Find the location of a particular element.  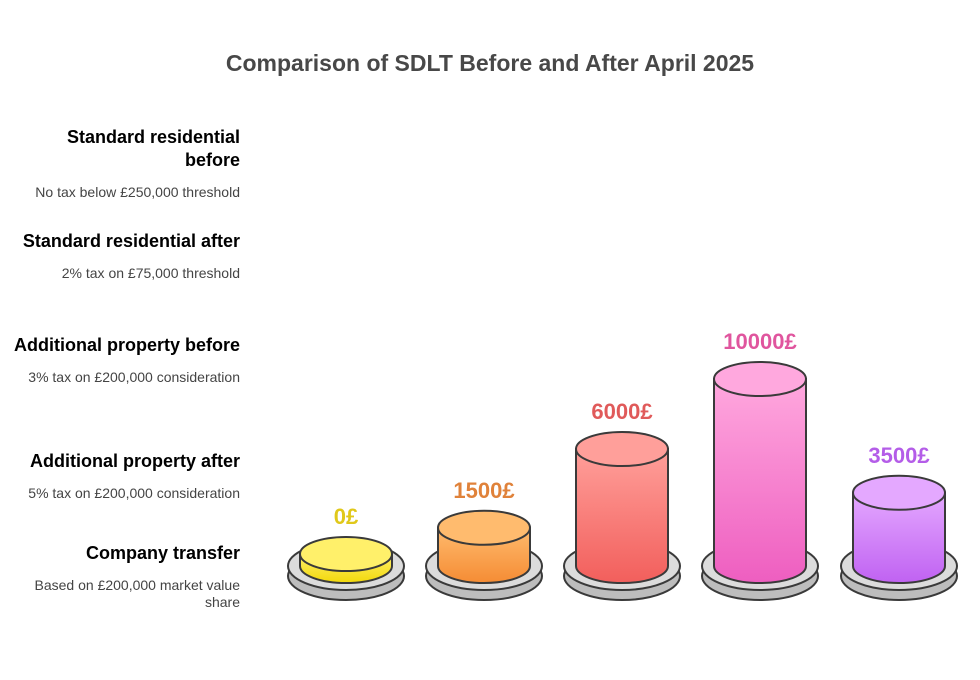

bar-group: 3500£ is located at coordinates (899, 522).